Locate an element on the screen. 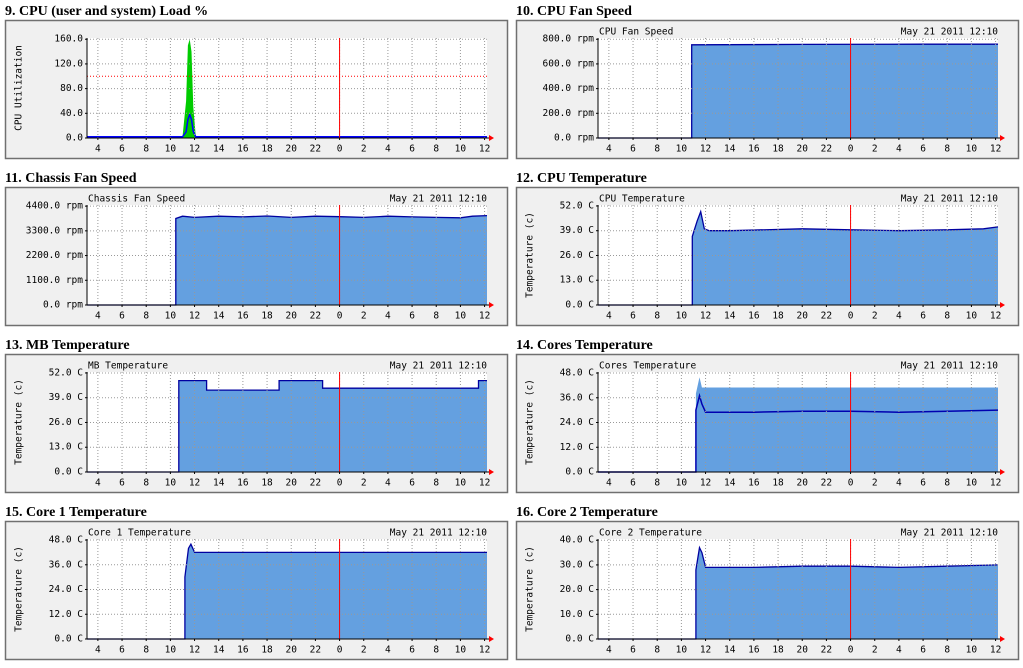 The image size is (1023, 668). y-tick-label: 0.0 rpm is located at coordinates (574, 138).